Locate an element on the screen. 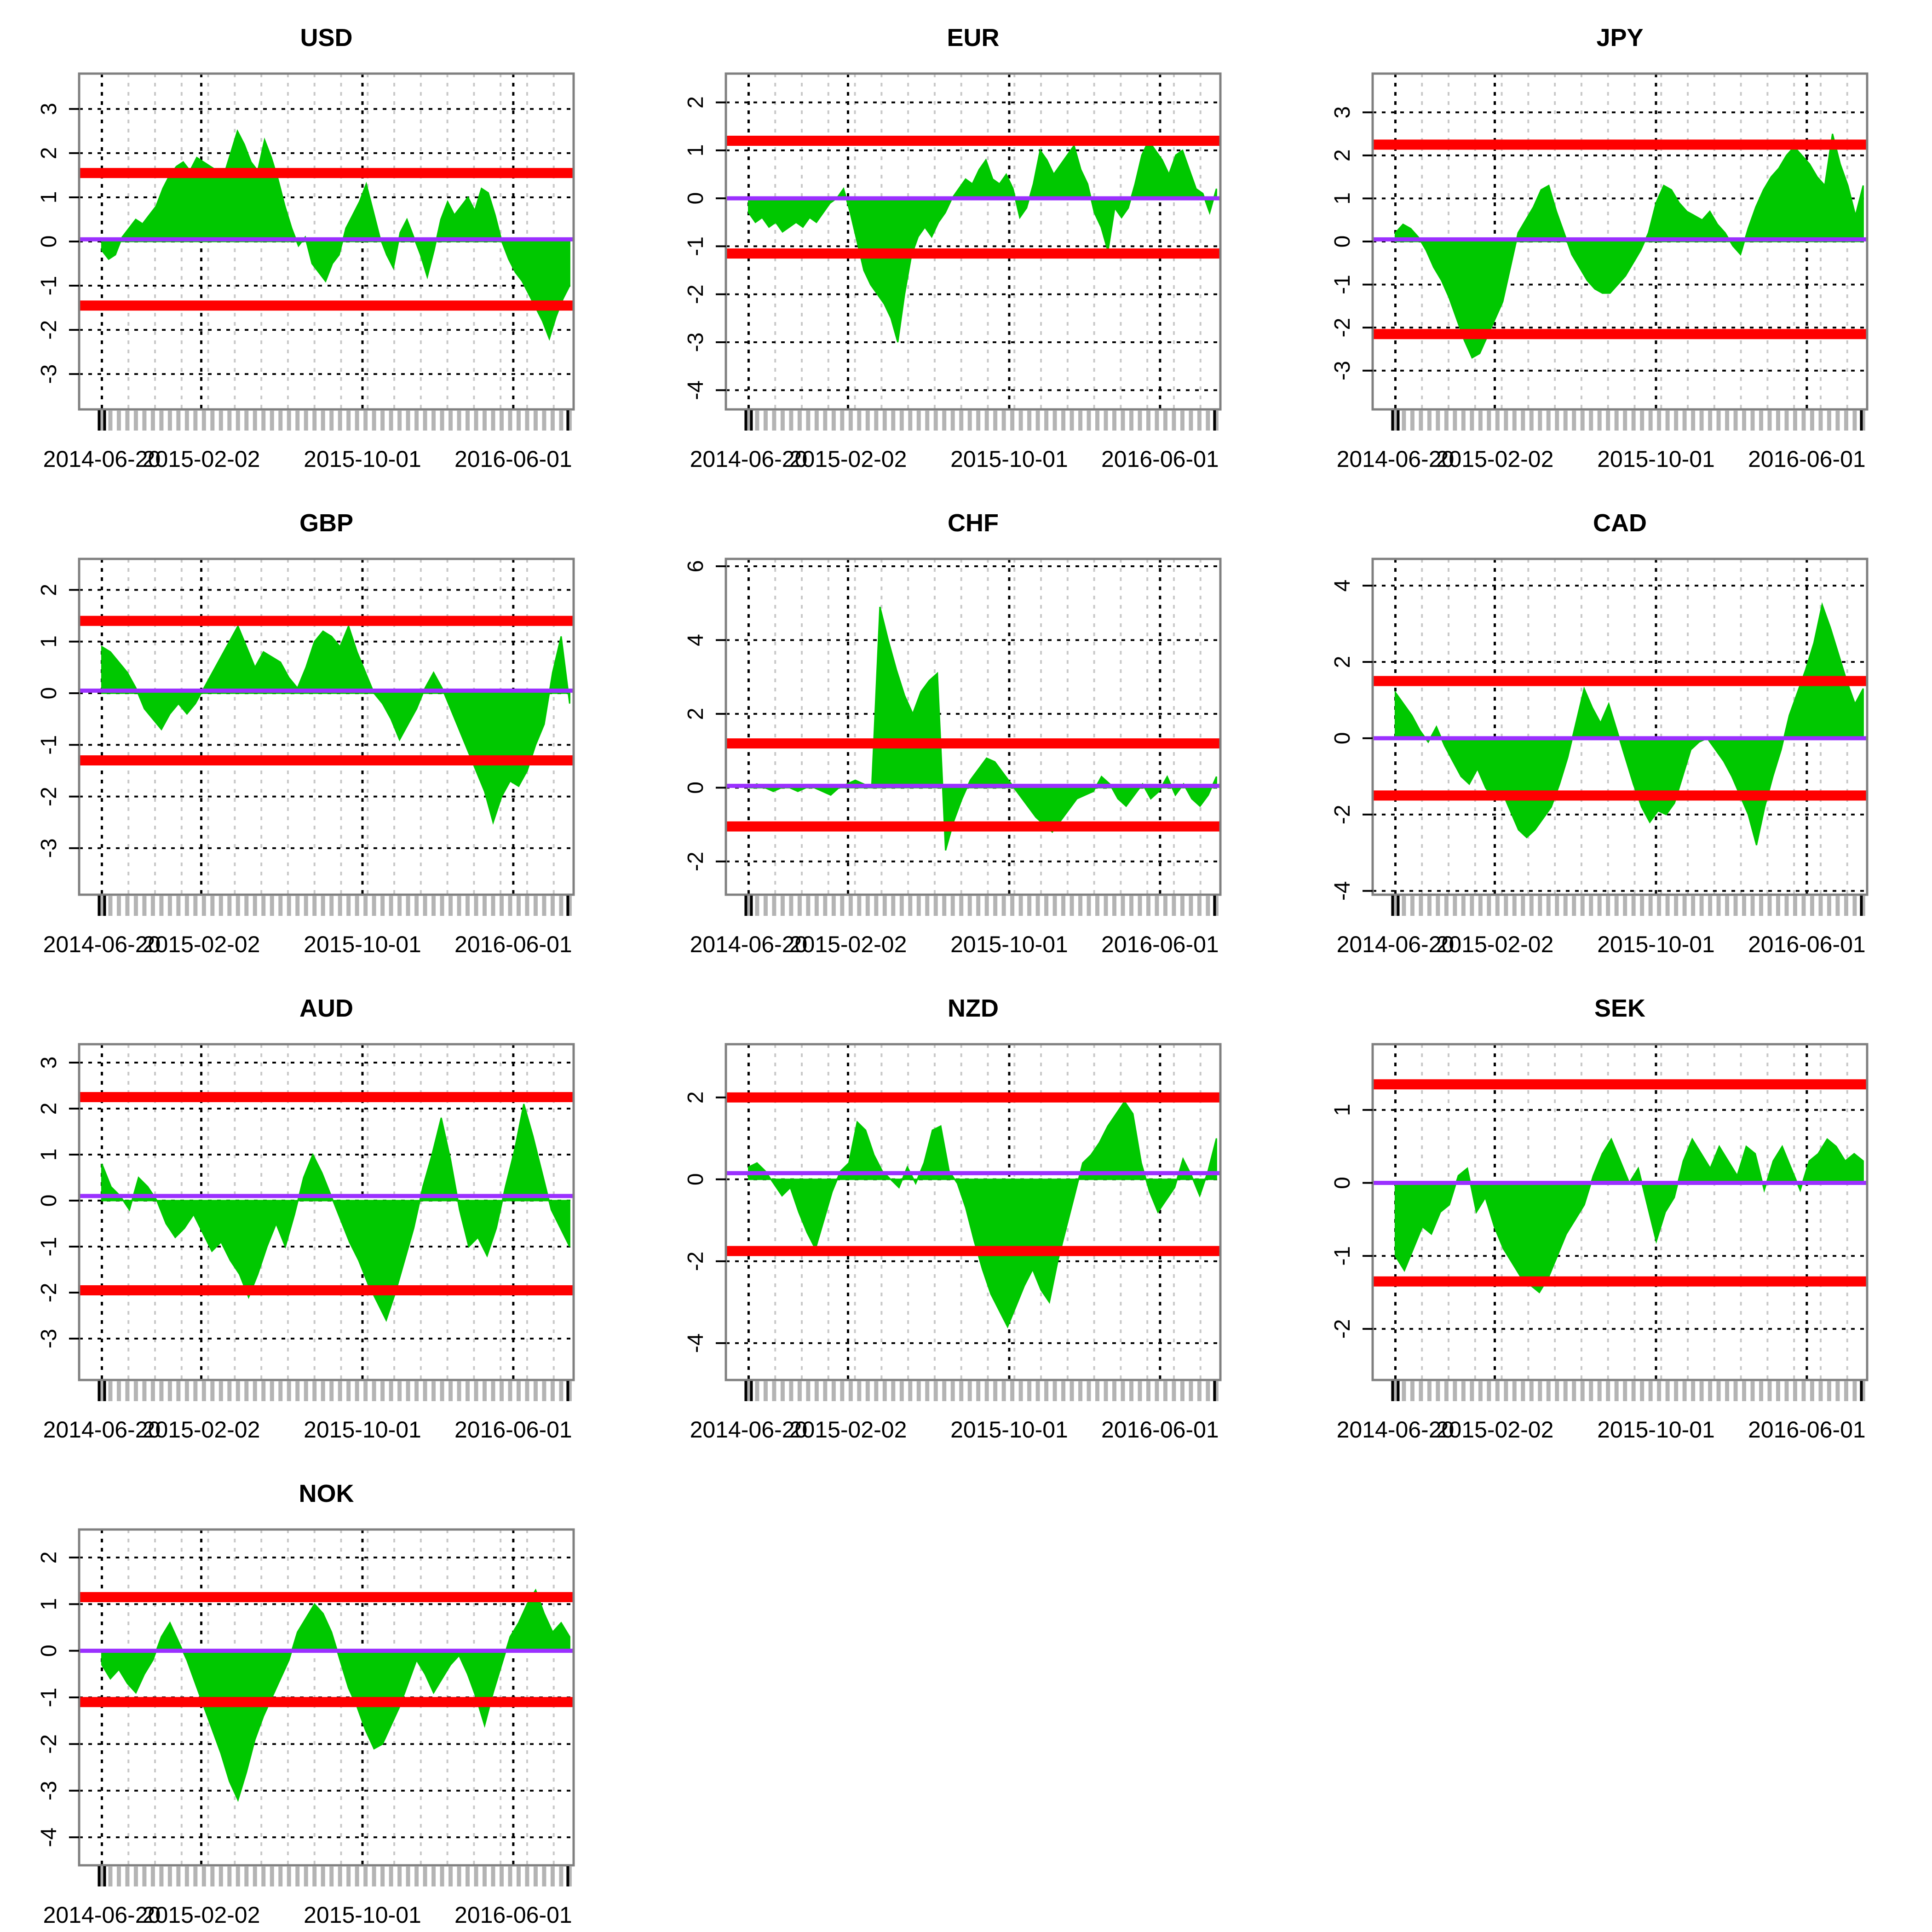  panel-title: GBP is located at coordinates (326, 523).